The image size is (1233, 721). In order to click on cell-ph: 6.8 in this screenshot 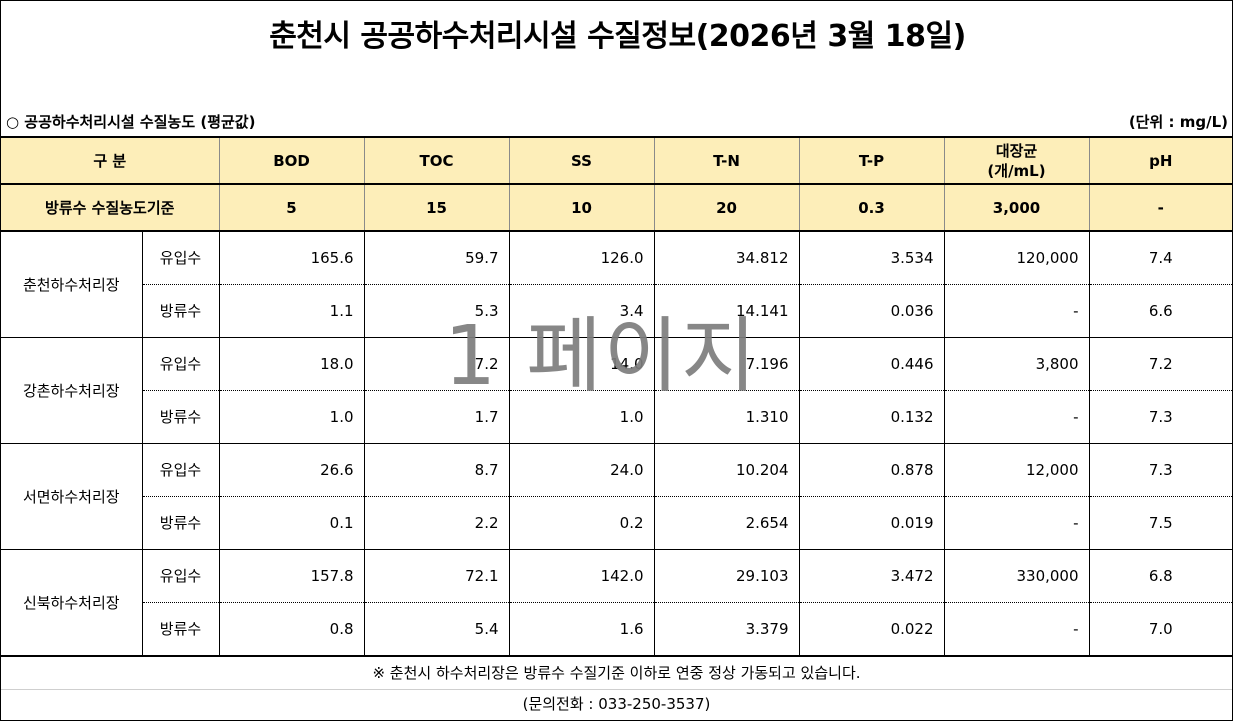, I will do `click(1160, 576)`.